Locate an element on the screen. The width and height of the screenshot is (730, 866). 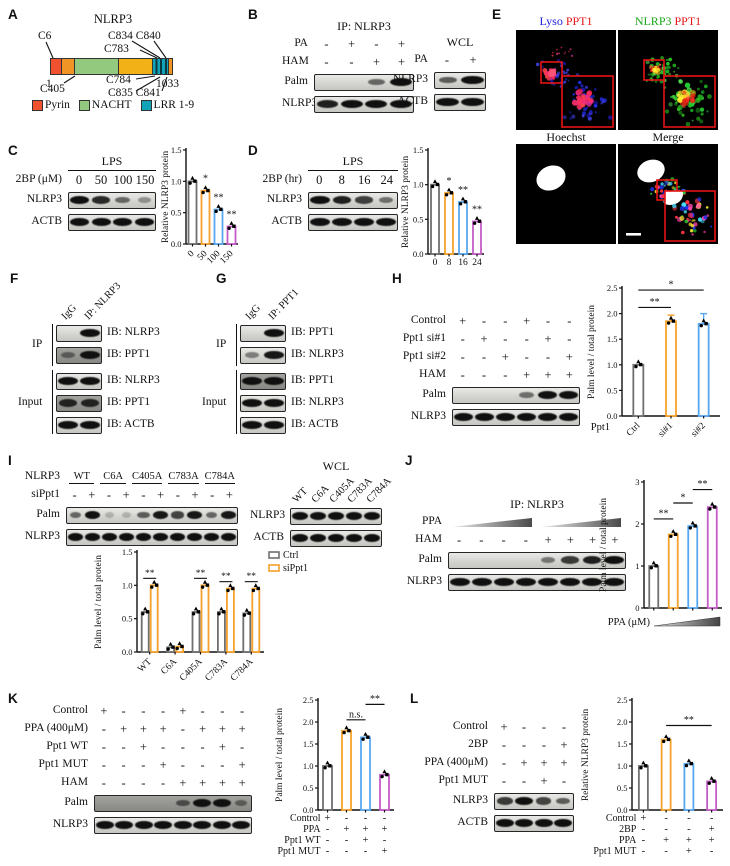
panel-letter-k: K is located at coordinates (13, 698).